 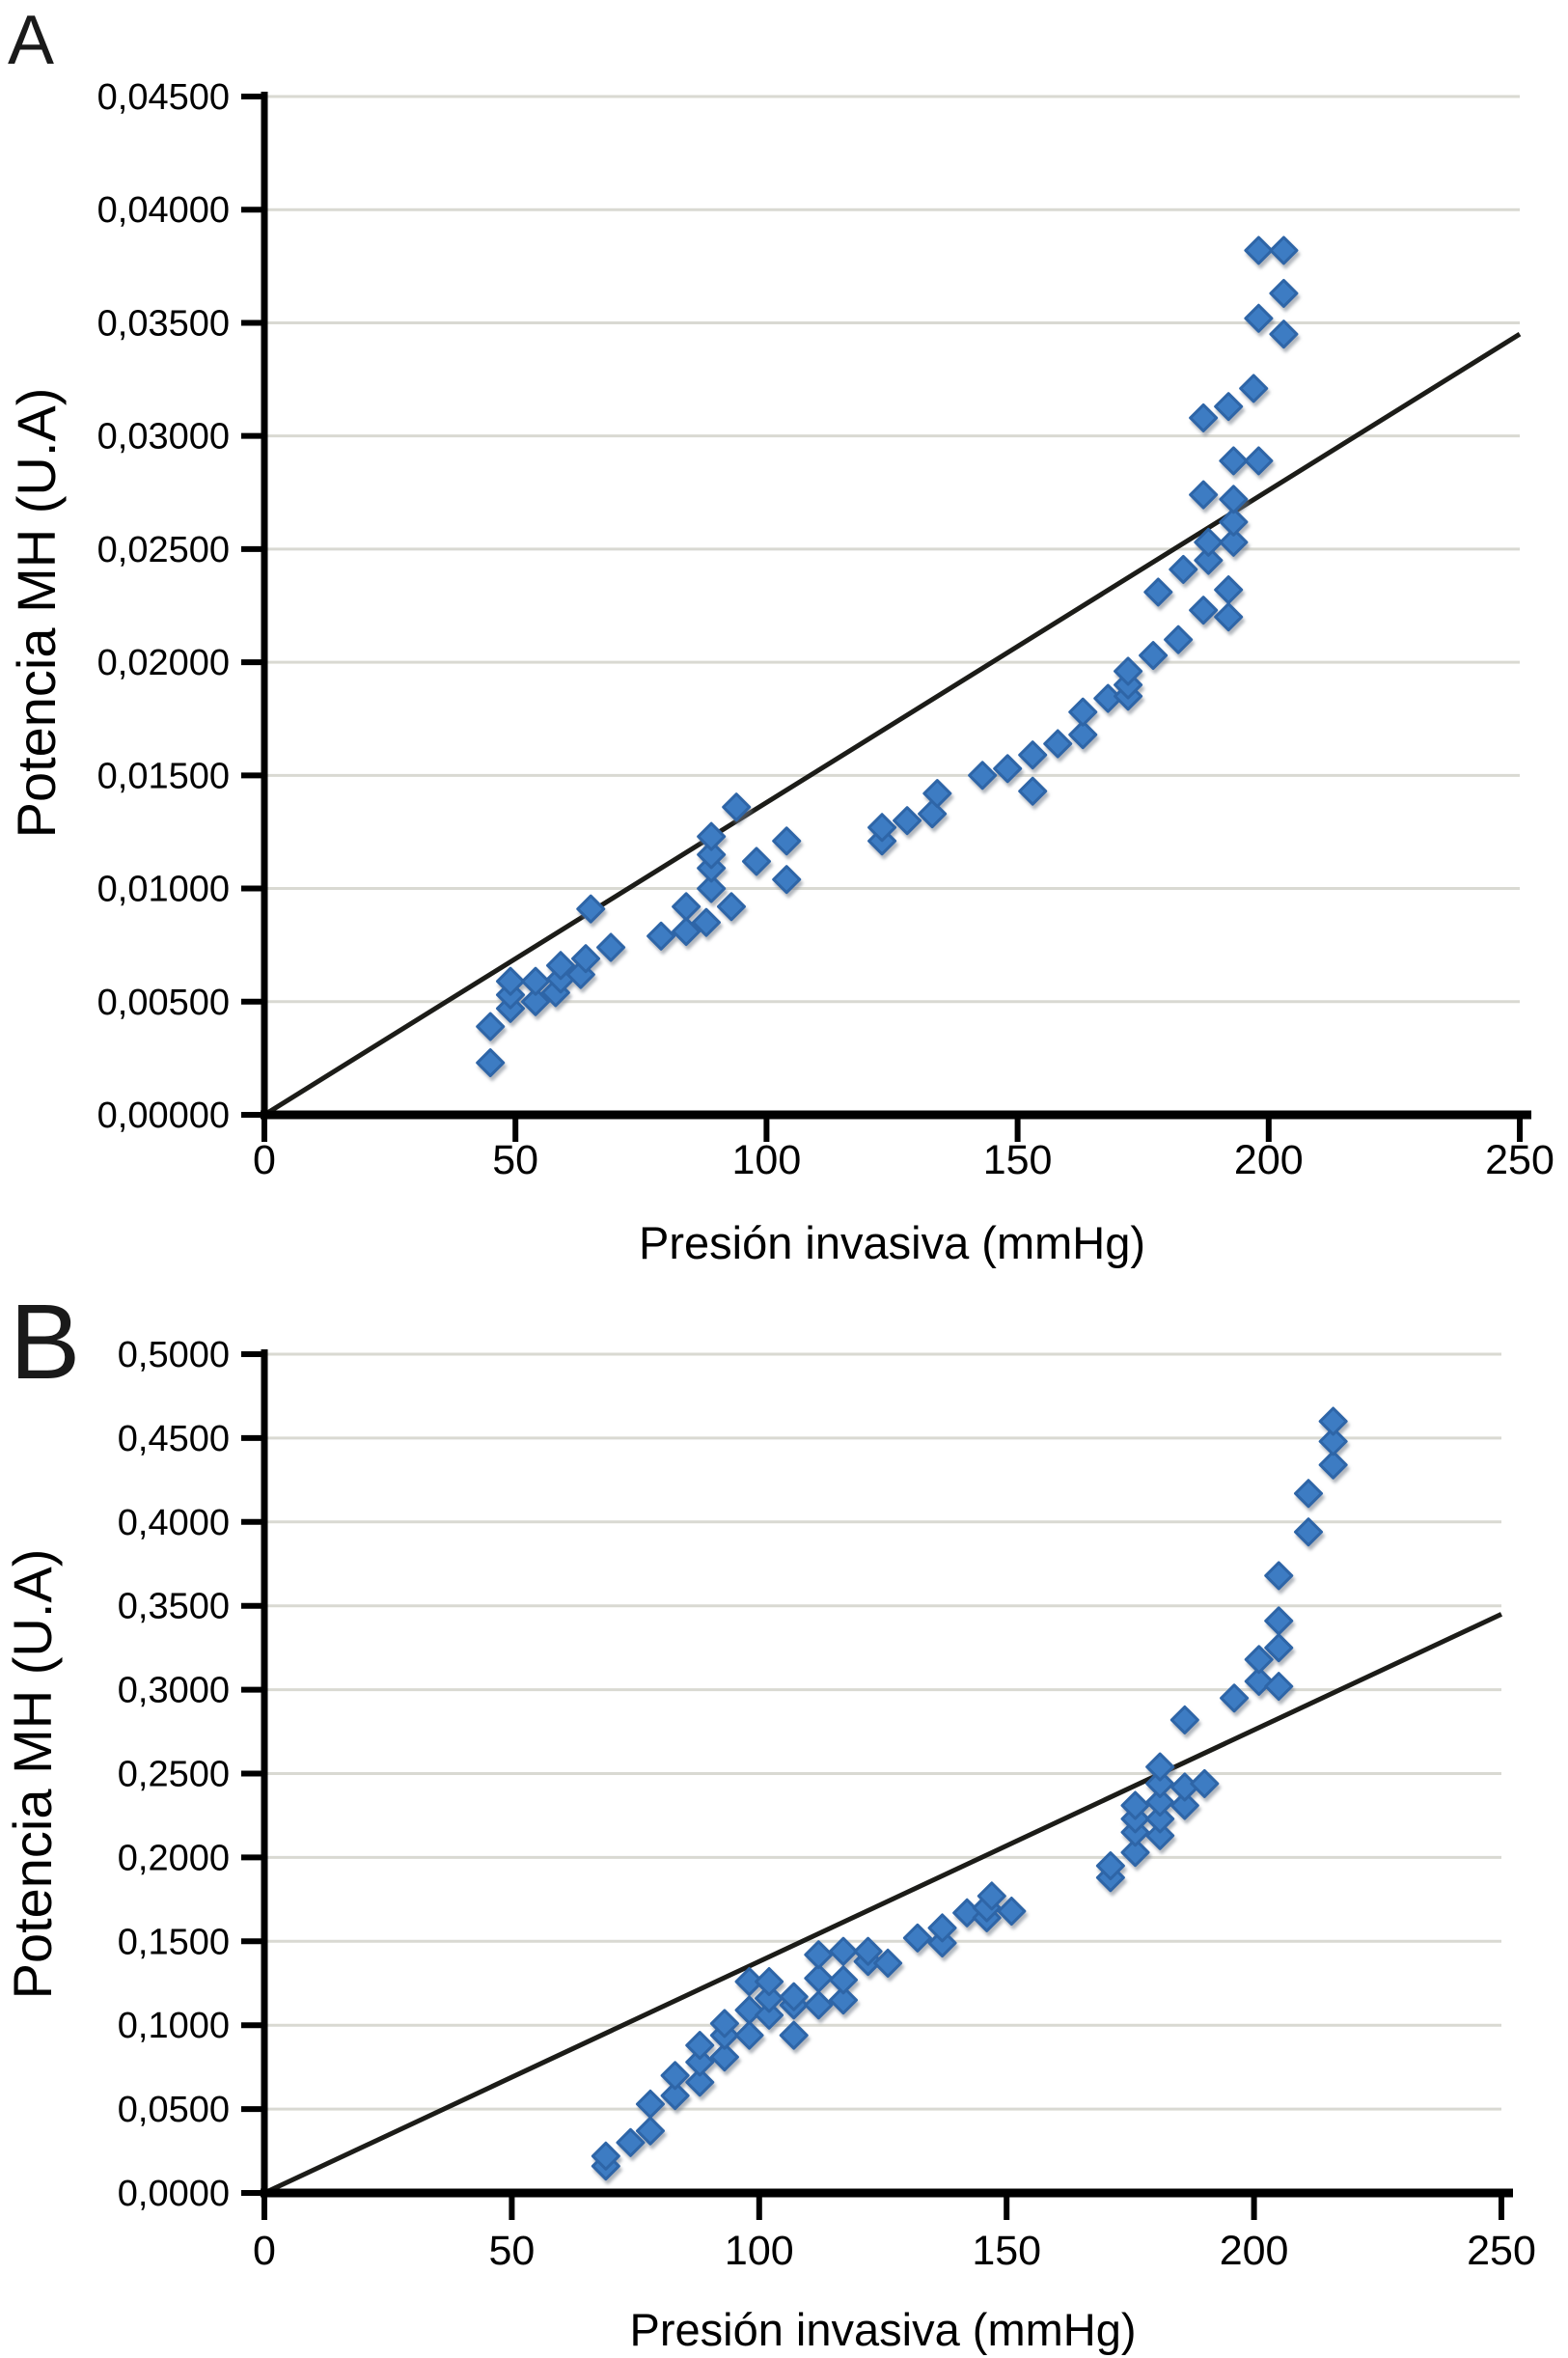 I want to click on y-tick-label: 0,04000, so click(x=163, y=210).